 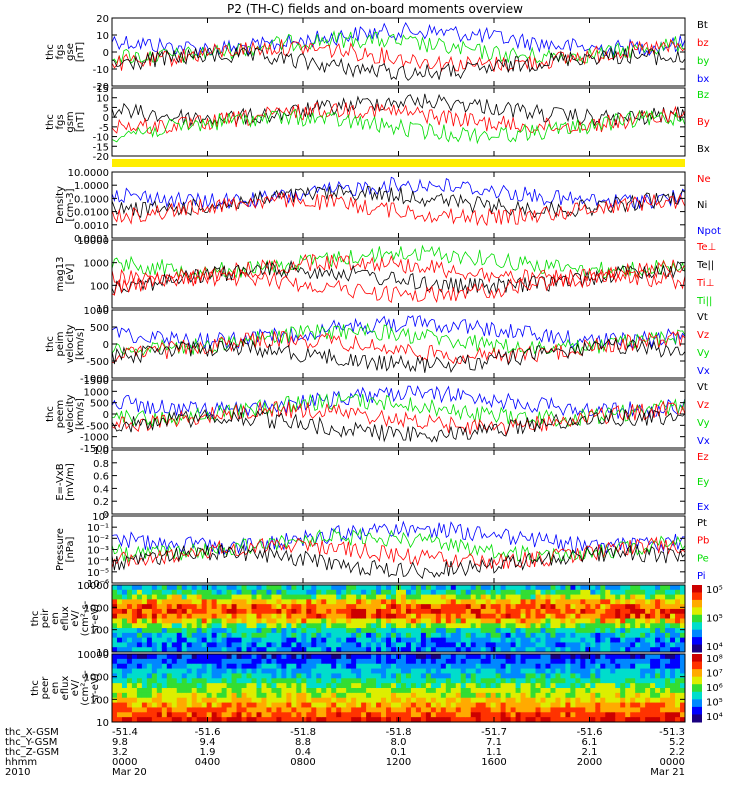 I want to click on spectrogram, so click(x=398, y=688).